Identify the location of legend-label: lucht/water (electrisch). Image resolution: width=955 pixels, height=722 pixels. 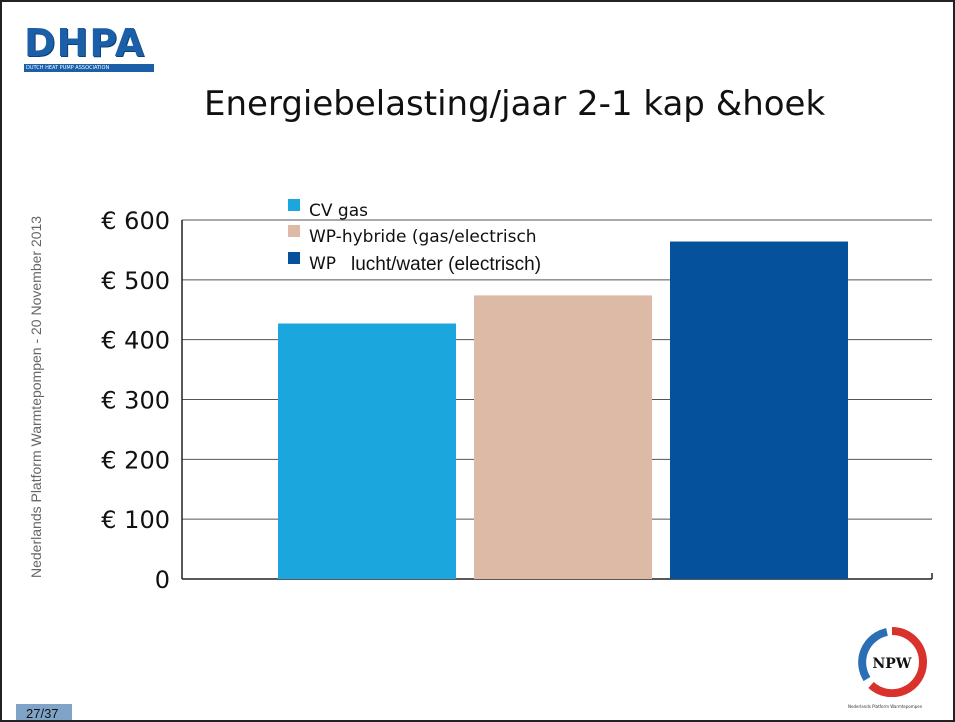
(446, 264).